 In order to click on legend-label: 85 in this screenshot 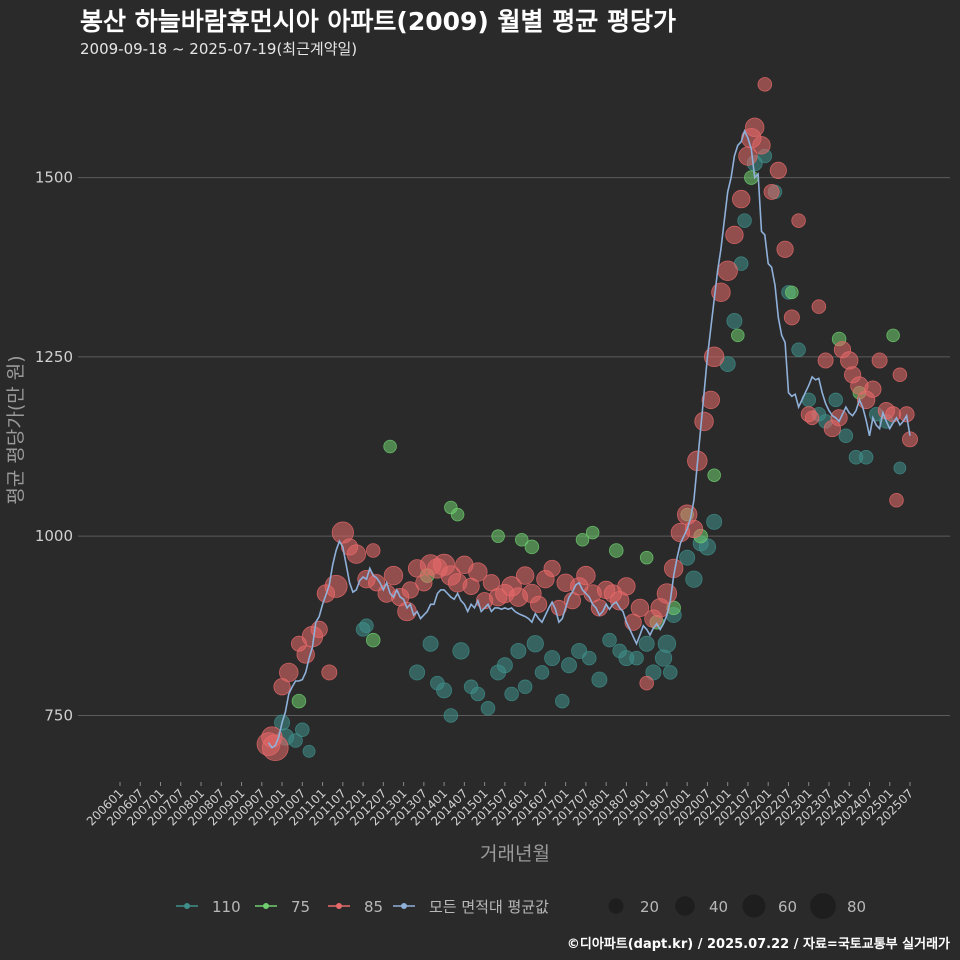, I will do `click(373, 907)`.